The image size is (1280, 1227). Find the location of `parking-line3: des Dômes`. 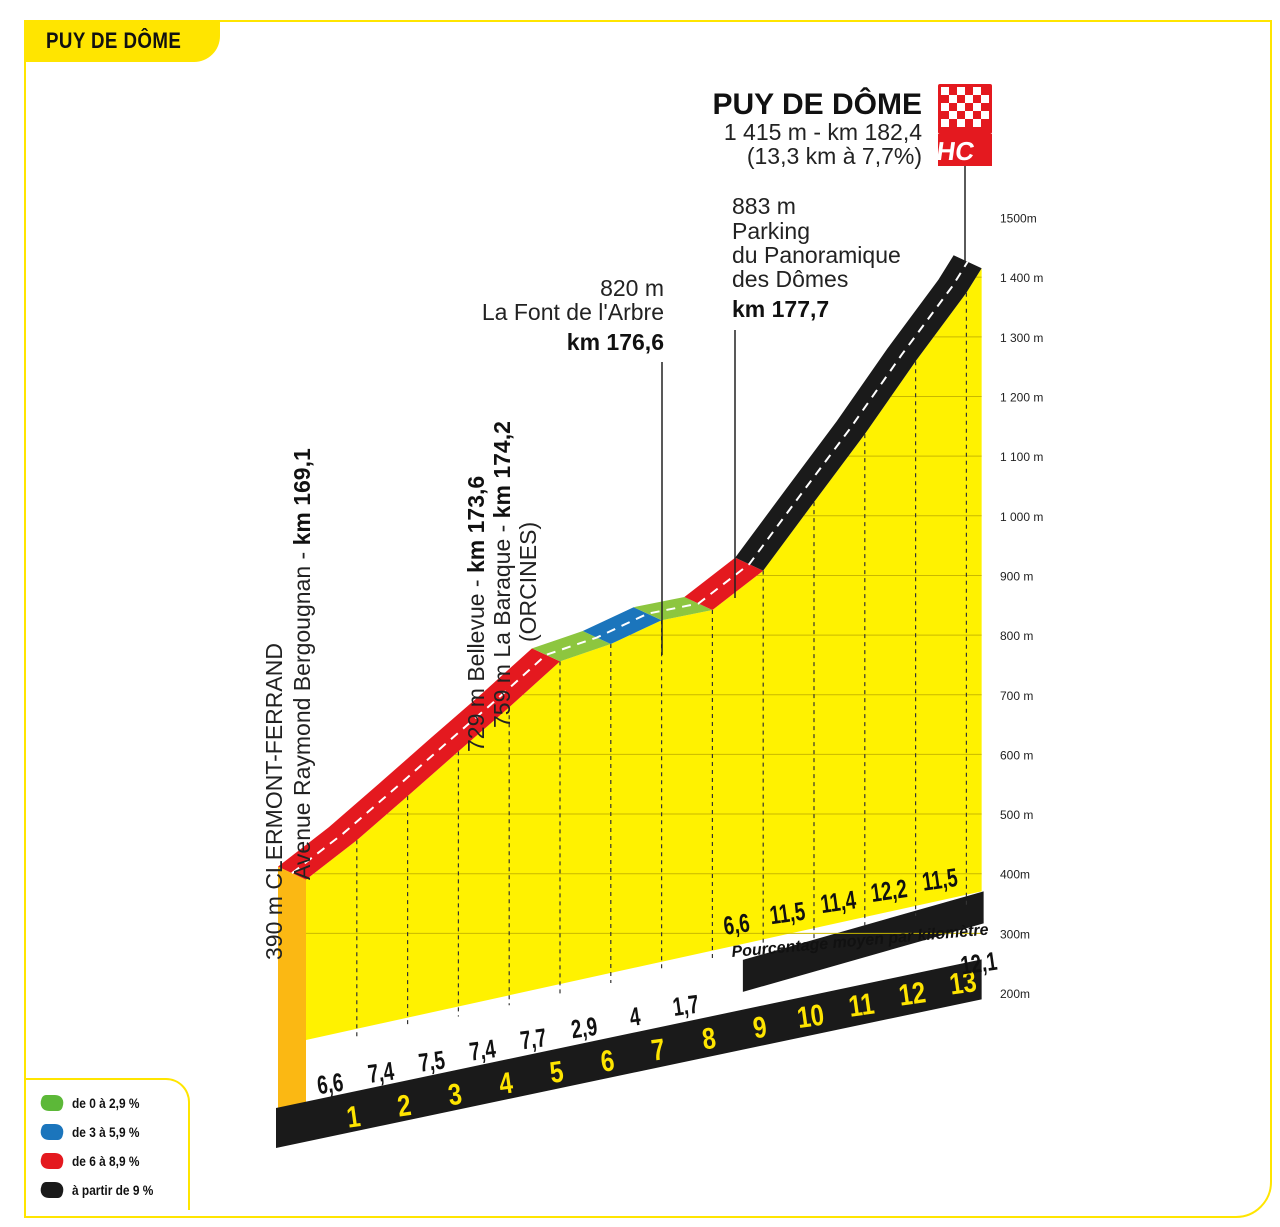

parking-line3: des Dômes is located at coordinates (790, 279).